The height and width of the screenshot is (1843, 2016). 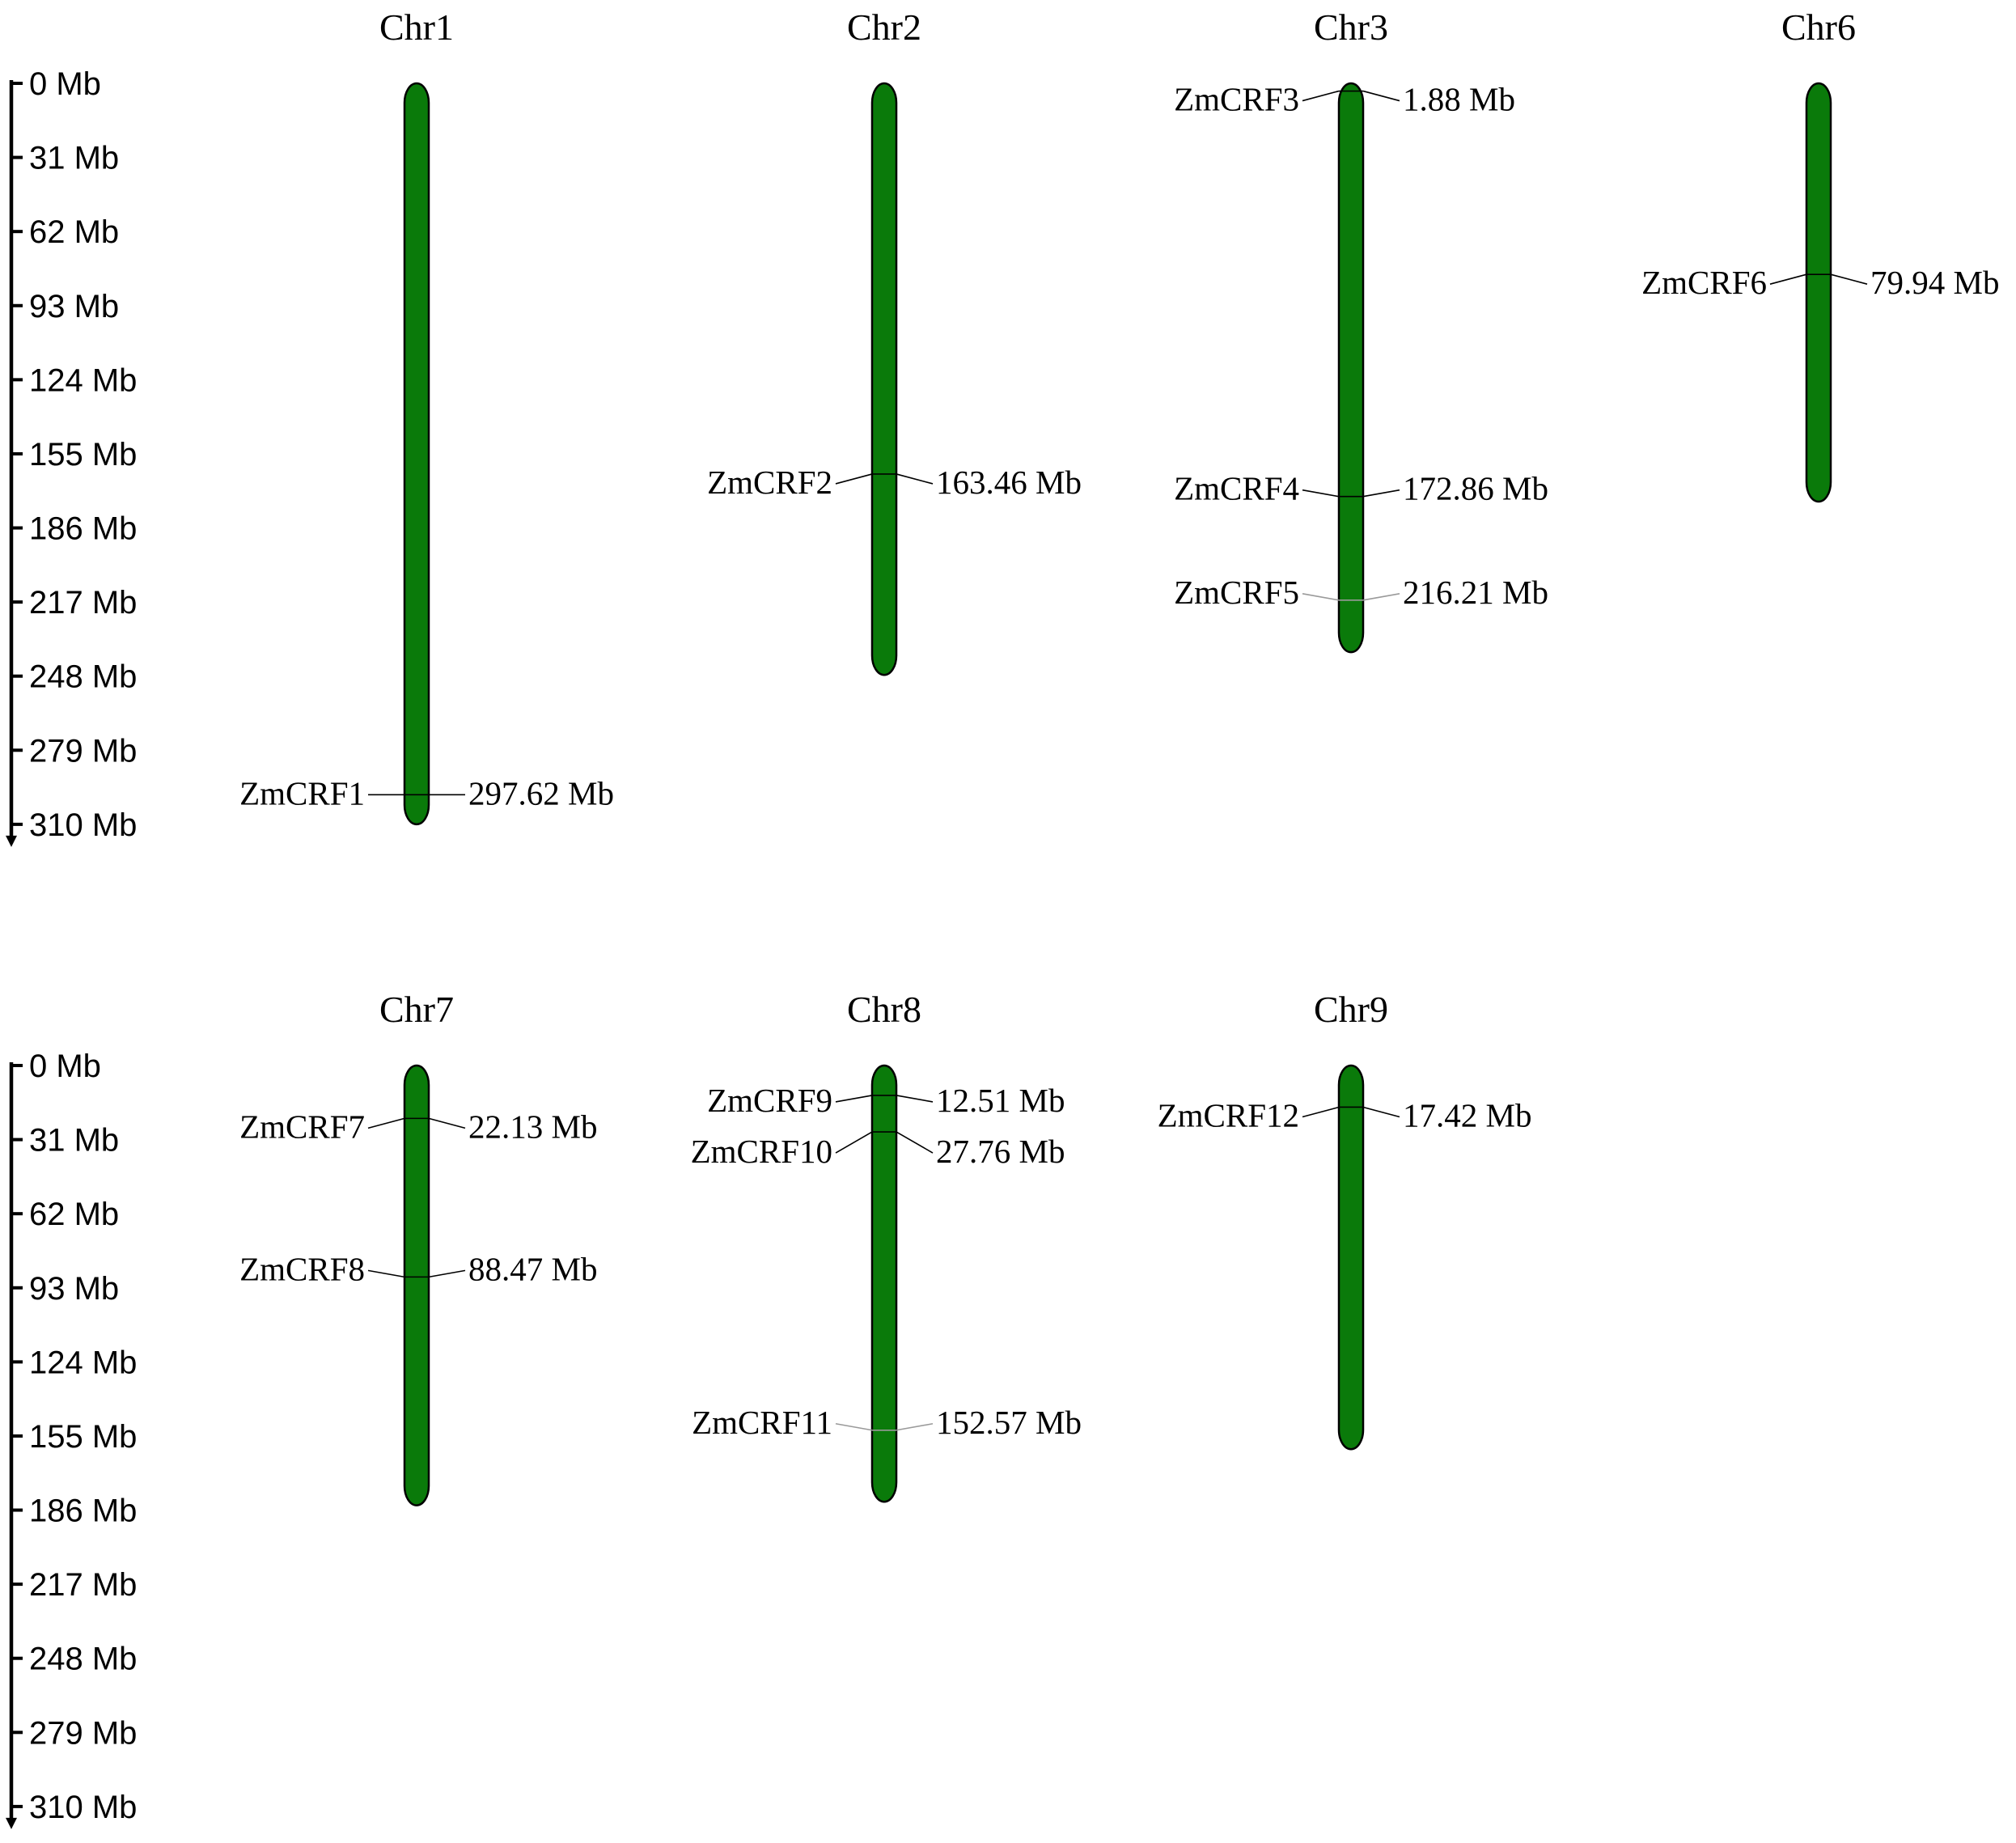 What do you see at coordinates (1475, 592) in the screenshot?
I see `gene-position-label: 216.21 Mb` at bounding box center [1475, 592].